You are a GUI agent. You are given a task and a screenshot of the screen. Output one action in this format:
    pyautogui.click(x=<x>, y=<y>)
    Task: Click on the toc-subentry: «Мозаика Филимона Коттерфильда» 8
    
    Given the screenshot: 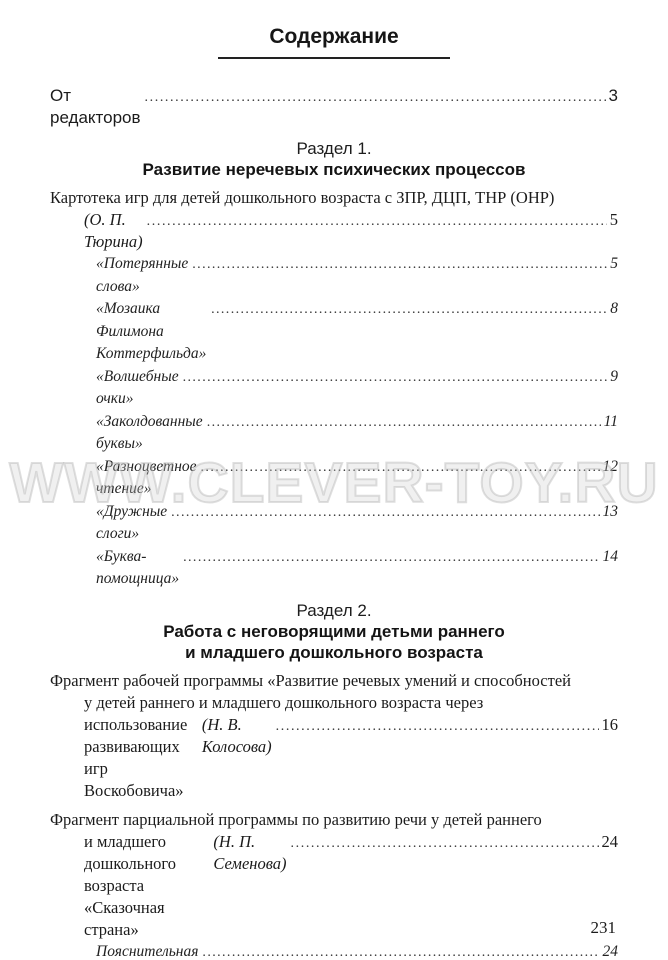 What is the action you would take?
    pyautogui.click(x=334, y=332)
    